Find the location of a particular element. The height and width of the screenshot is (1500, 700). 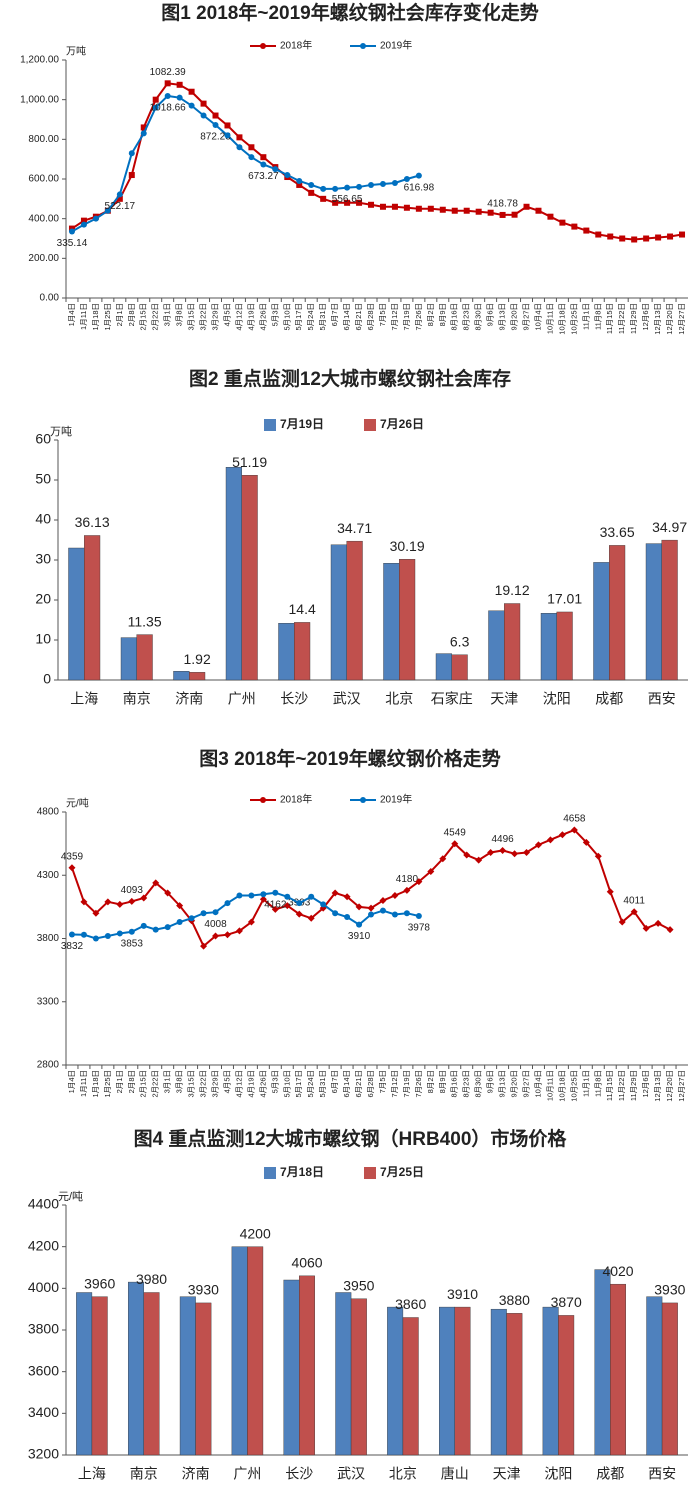

x-tick-label: 武汉 is located at coordinates (351, 1474).